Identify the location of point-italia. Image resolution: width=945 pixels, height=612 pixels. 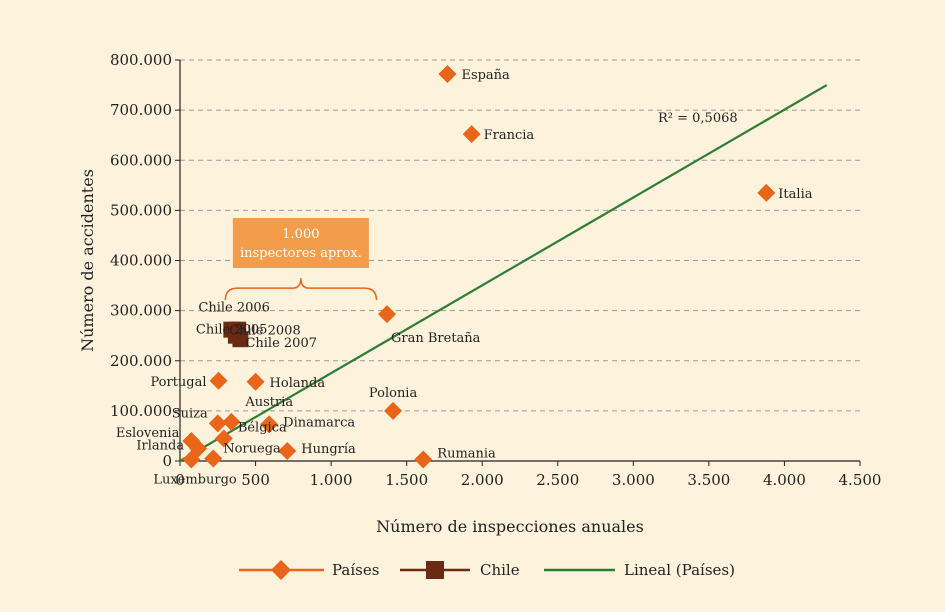
(766, 192).